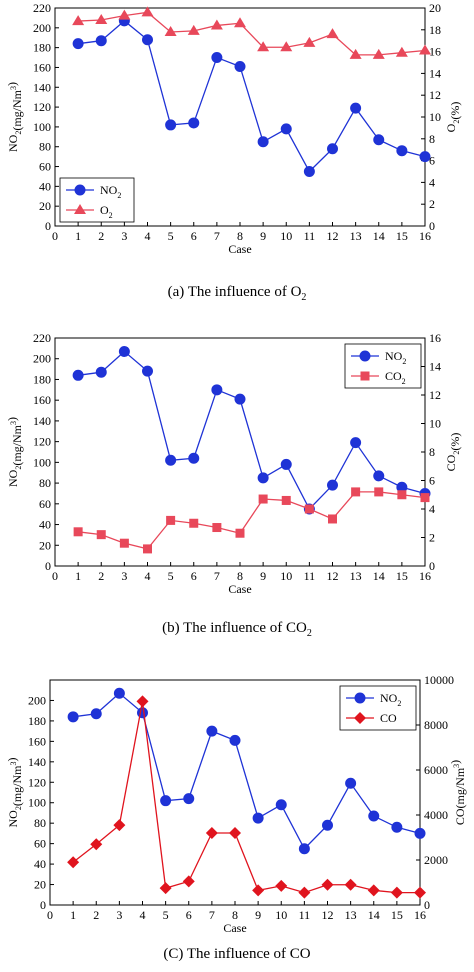 The width and height of the screenshot is (474, 972). Describe the element at coordinates (17, 444) in the screenshot. I see `y-left-axis-label-part: (mg/Nm` at that location.